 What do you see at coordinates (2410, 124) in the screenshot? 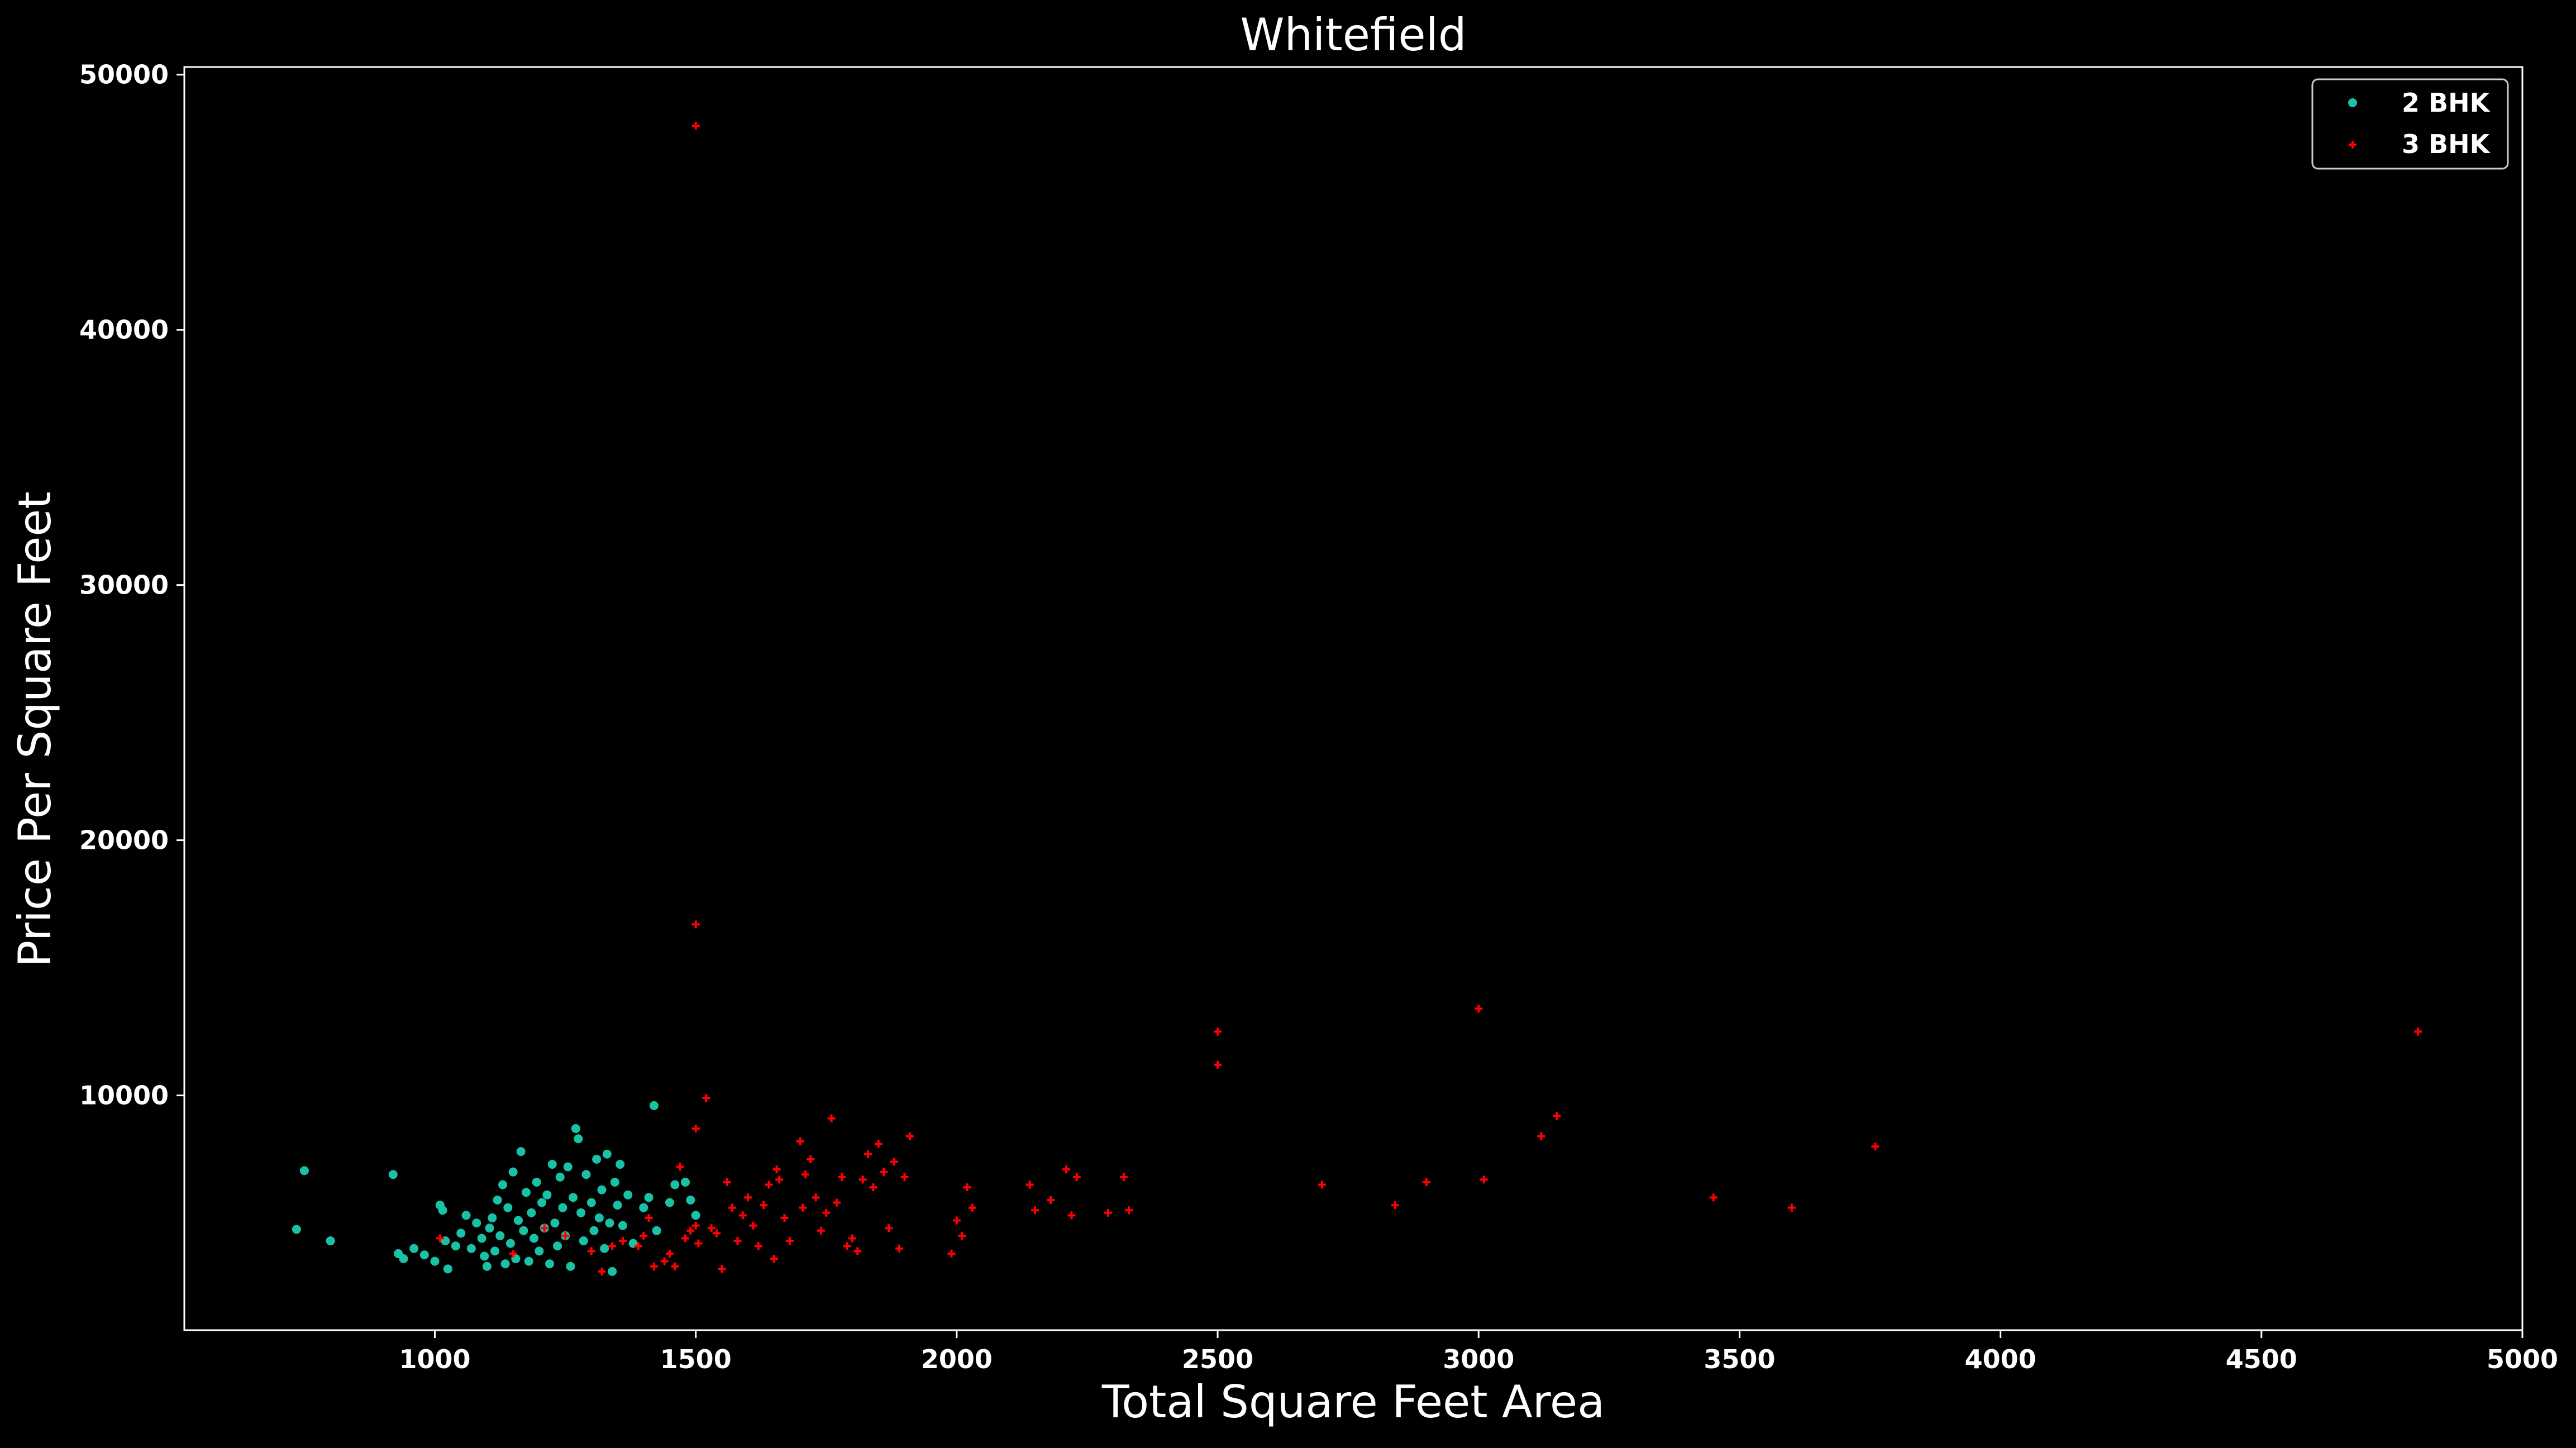
I see `legend-box` at bounding box center [2410, 124].